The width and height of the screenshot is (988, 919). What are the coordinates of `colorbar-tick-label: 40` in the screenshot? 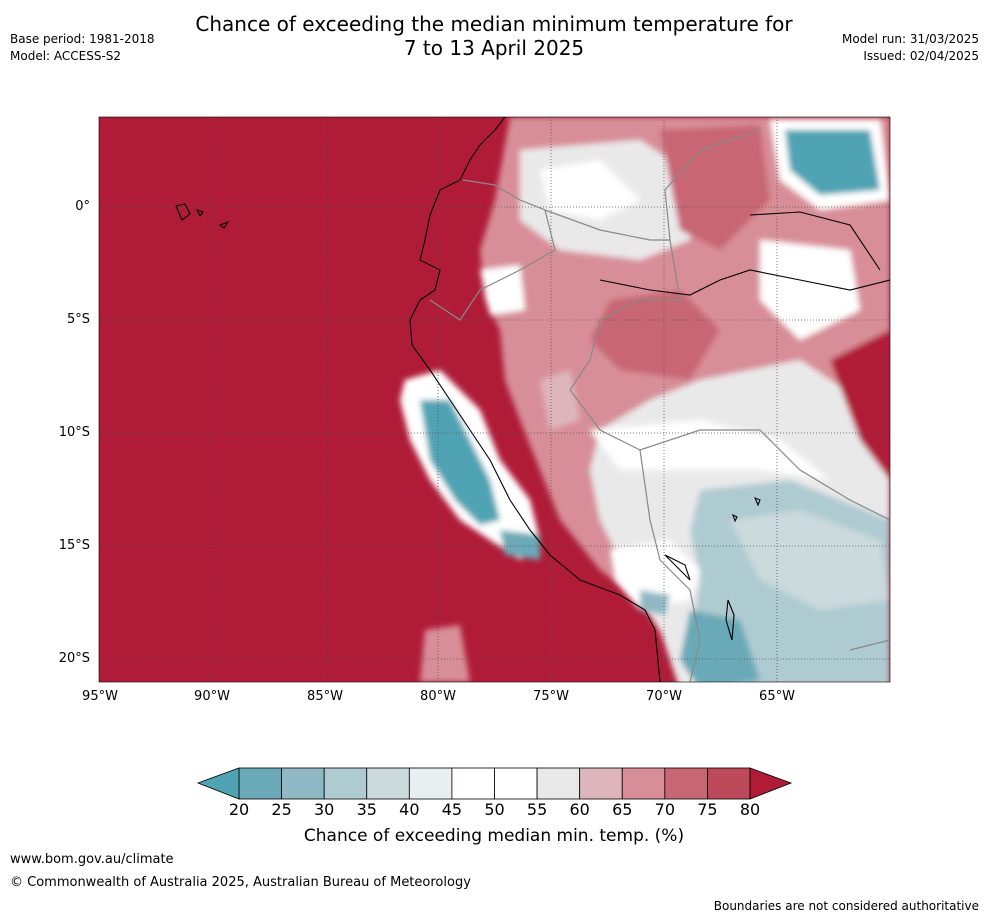 It's located at (409, 809).